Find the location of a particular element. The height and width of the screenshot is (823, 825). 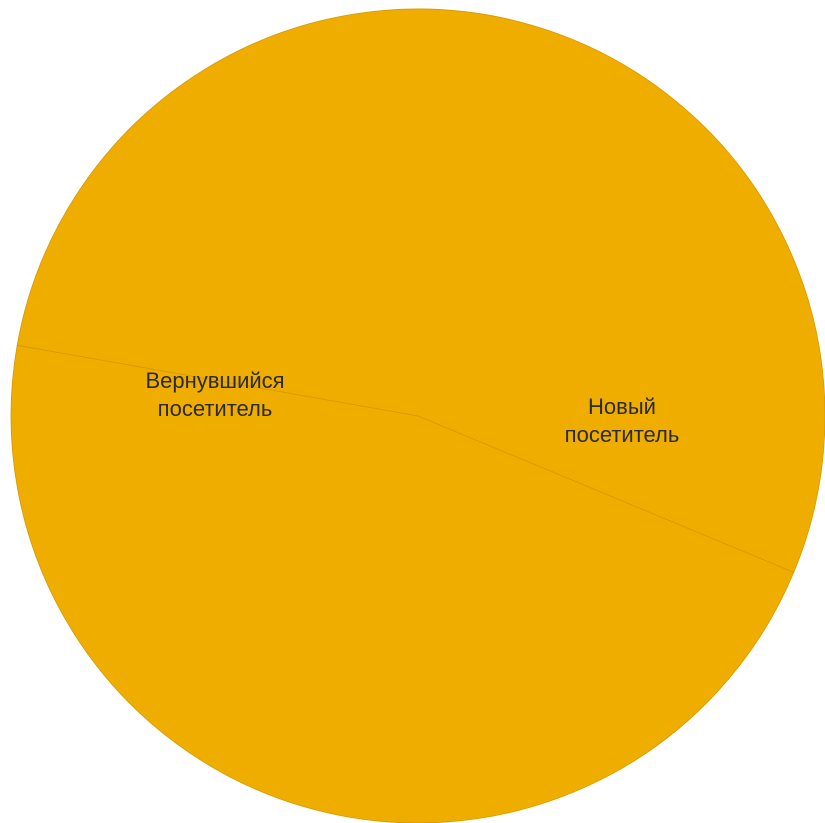

pie-slice-label-0: Вернувшийся посетитель is located at coordinates (214, 394).